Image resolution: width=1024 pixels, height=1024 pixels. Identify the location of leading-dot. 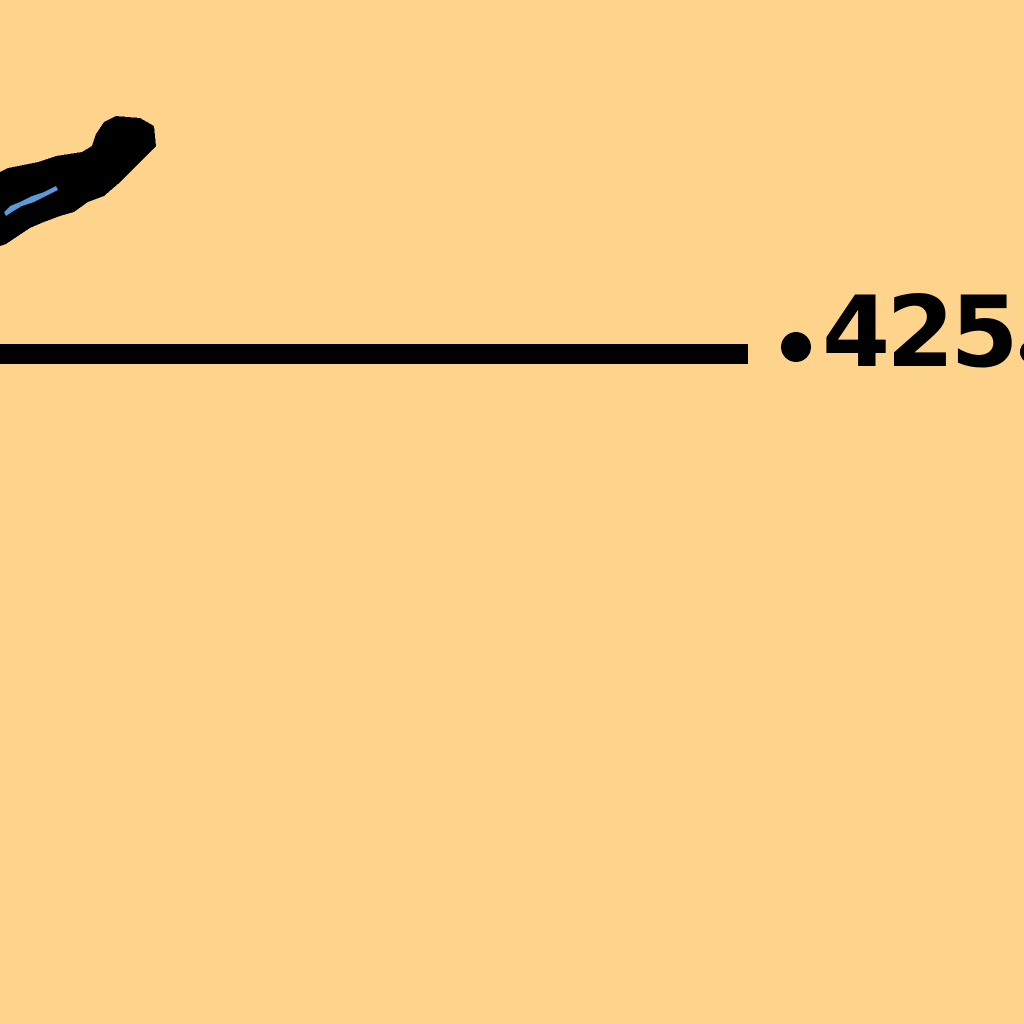
(796, 347).